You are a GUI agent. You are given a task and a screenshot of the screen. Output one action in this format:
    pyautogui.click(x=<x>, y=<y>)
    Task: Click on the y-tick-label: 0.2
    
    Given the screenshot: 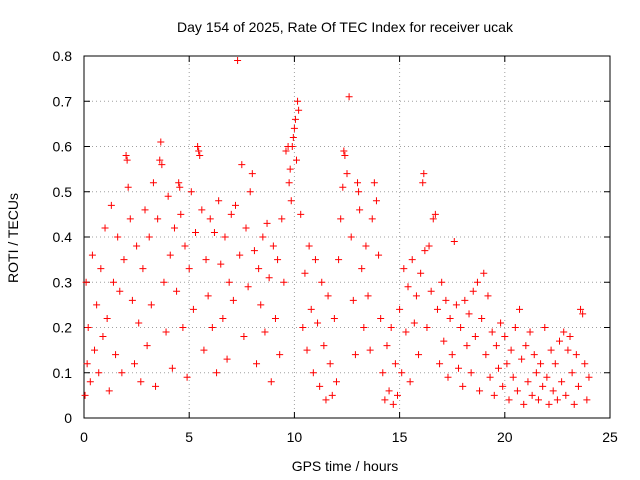 What is the action you would take?
    pyautogui.click(x=63, y=328)
    